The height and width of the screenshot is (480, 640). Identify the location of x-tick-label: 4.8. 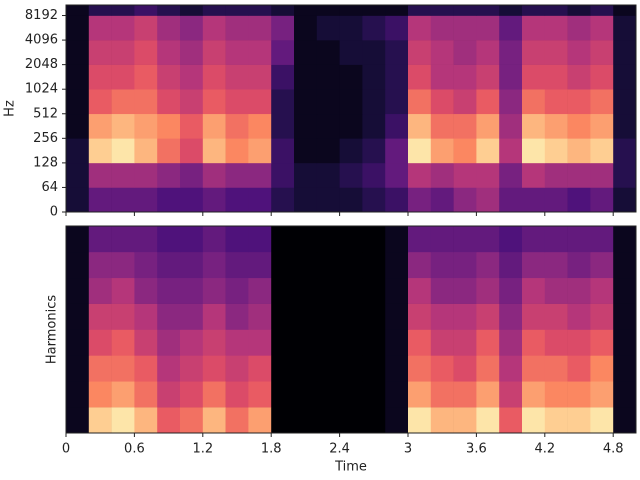
(613, 449).